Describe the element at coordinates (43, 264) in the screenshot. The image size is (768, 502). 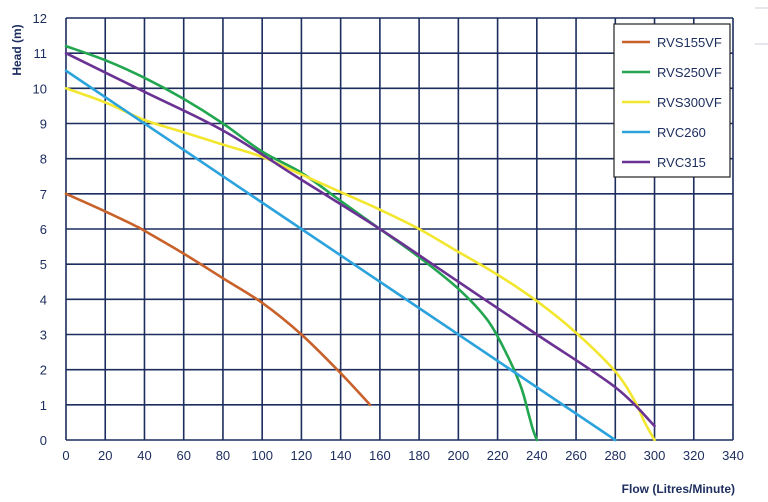
I see `y-tick-label: 5` at that location.